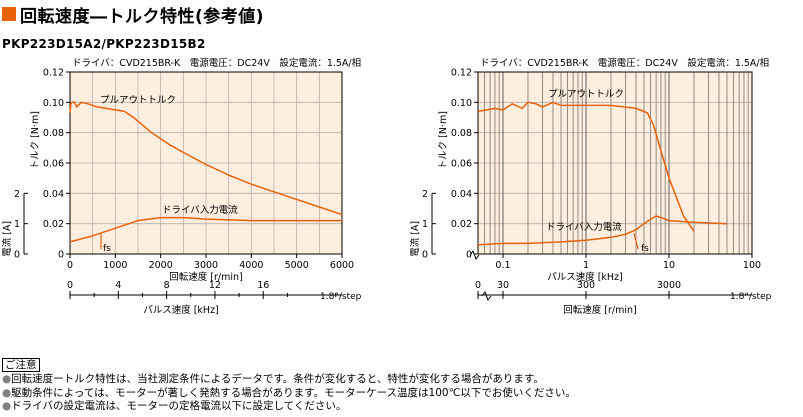 This screenshot has height=417, width=803. Describe the element at coordinates (585, 277) in the screenshot. I see `x-axis-label: パルス速度 [kHz]` at that location.